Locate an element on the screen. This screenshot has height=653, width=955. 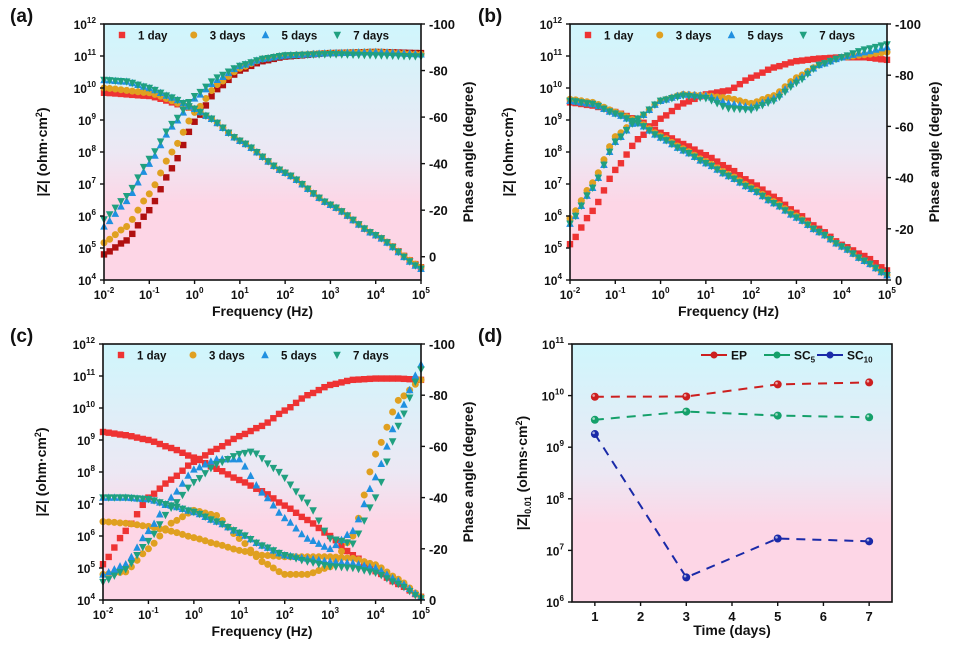
x-tick-label: 10⁴ is located at coordinates (376, 614).